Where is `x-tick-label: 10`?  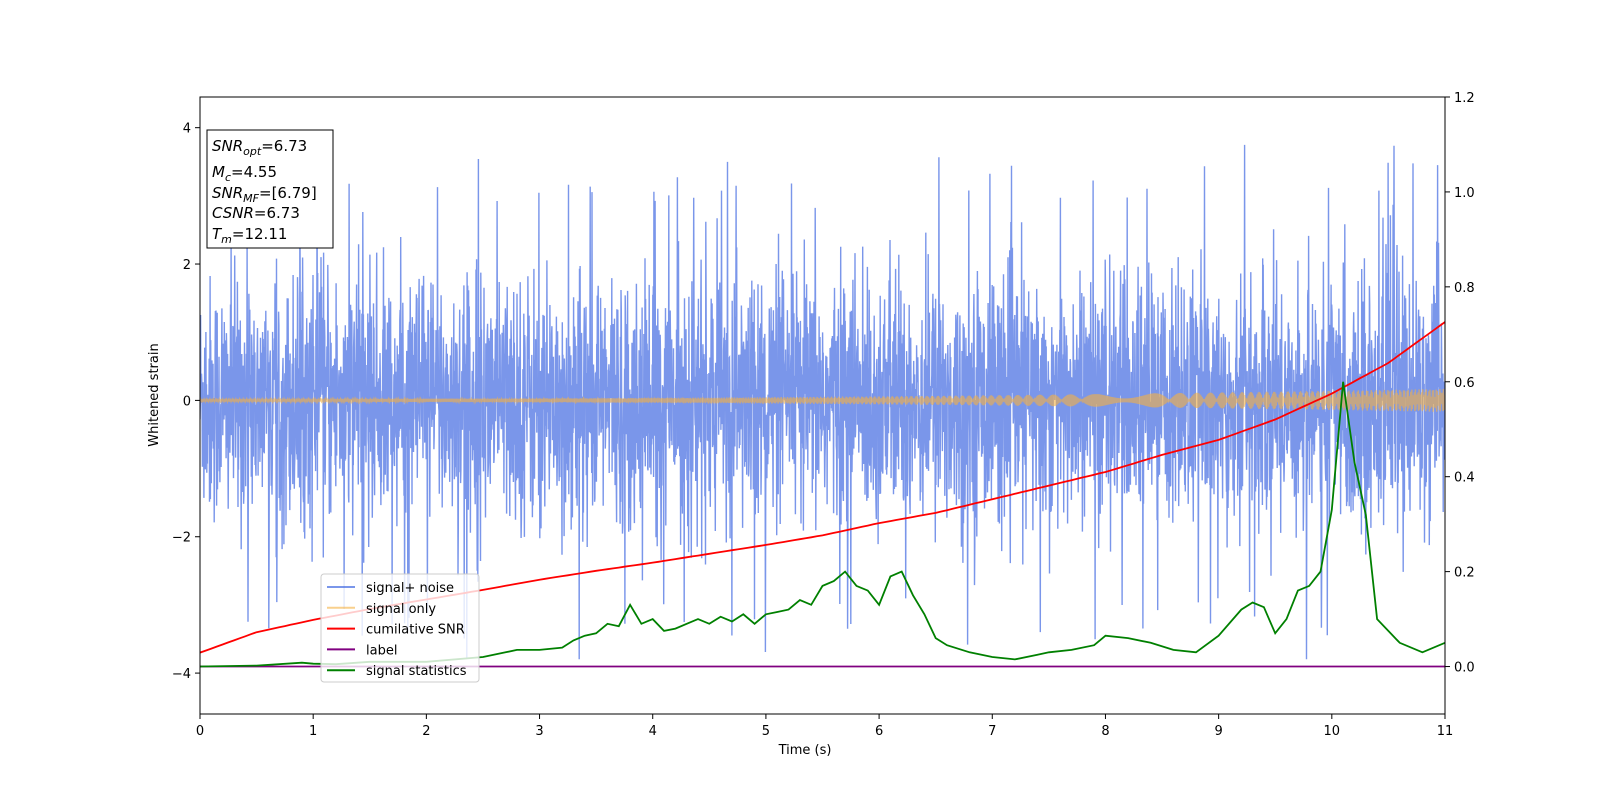 x-tick-label: 10 is located at coordinates (1332, 731).